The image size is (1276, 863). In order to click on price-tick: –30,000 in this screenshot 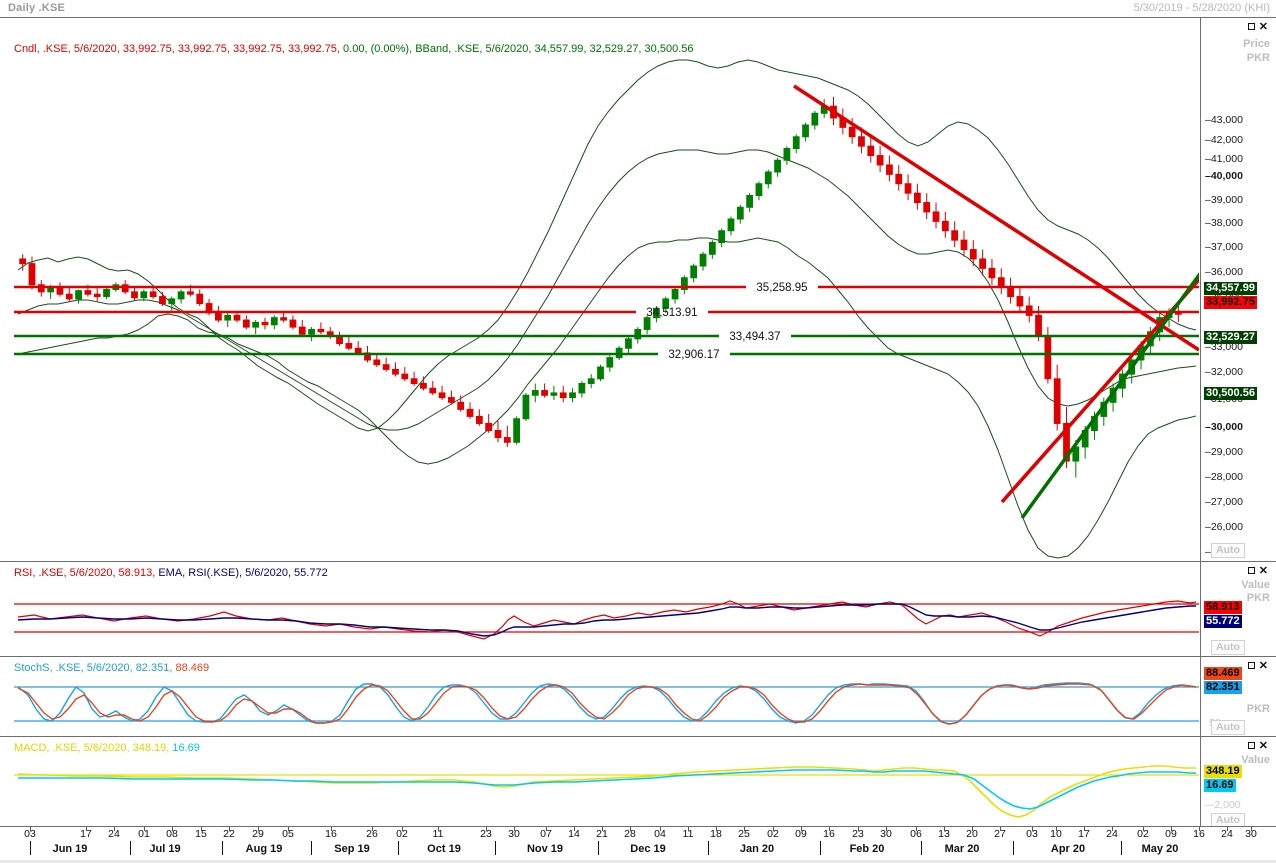, I will do `click(1224, 427)`.